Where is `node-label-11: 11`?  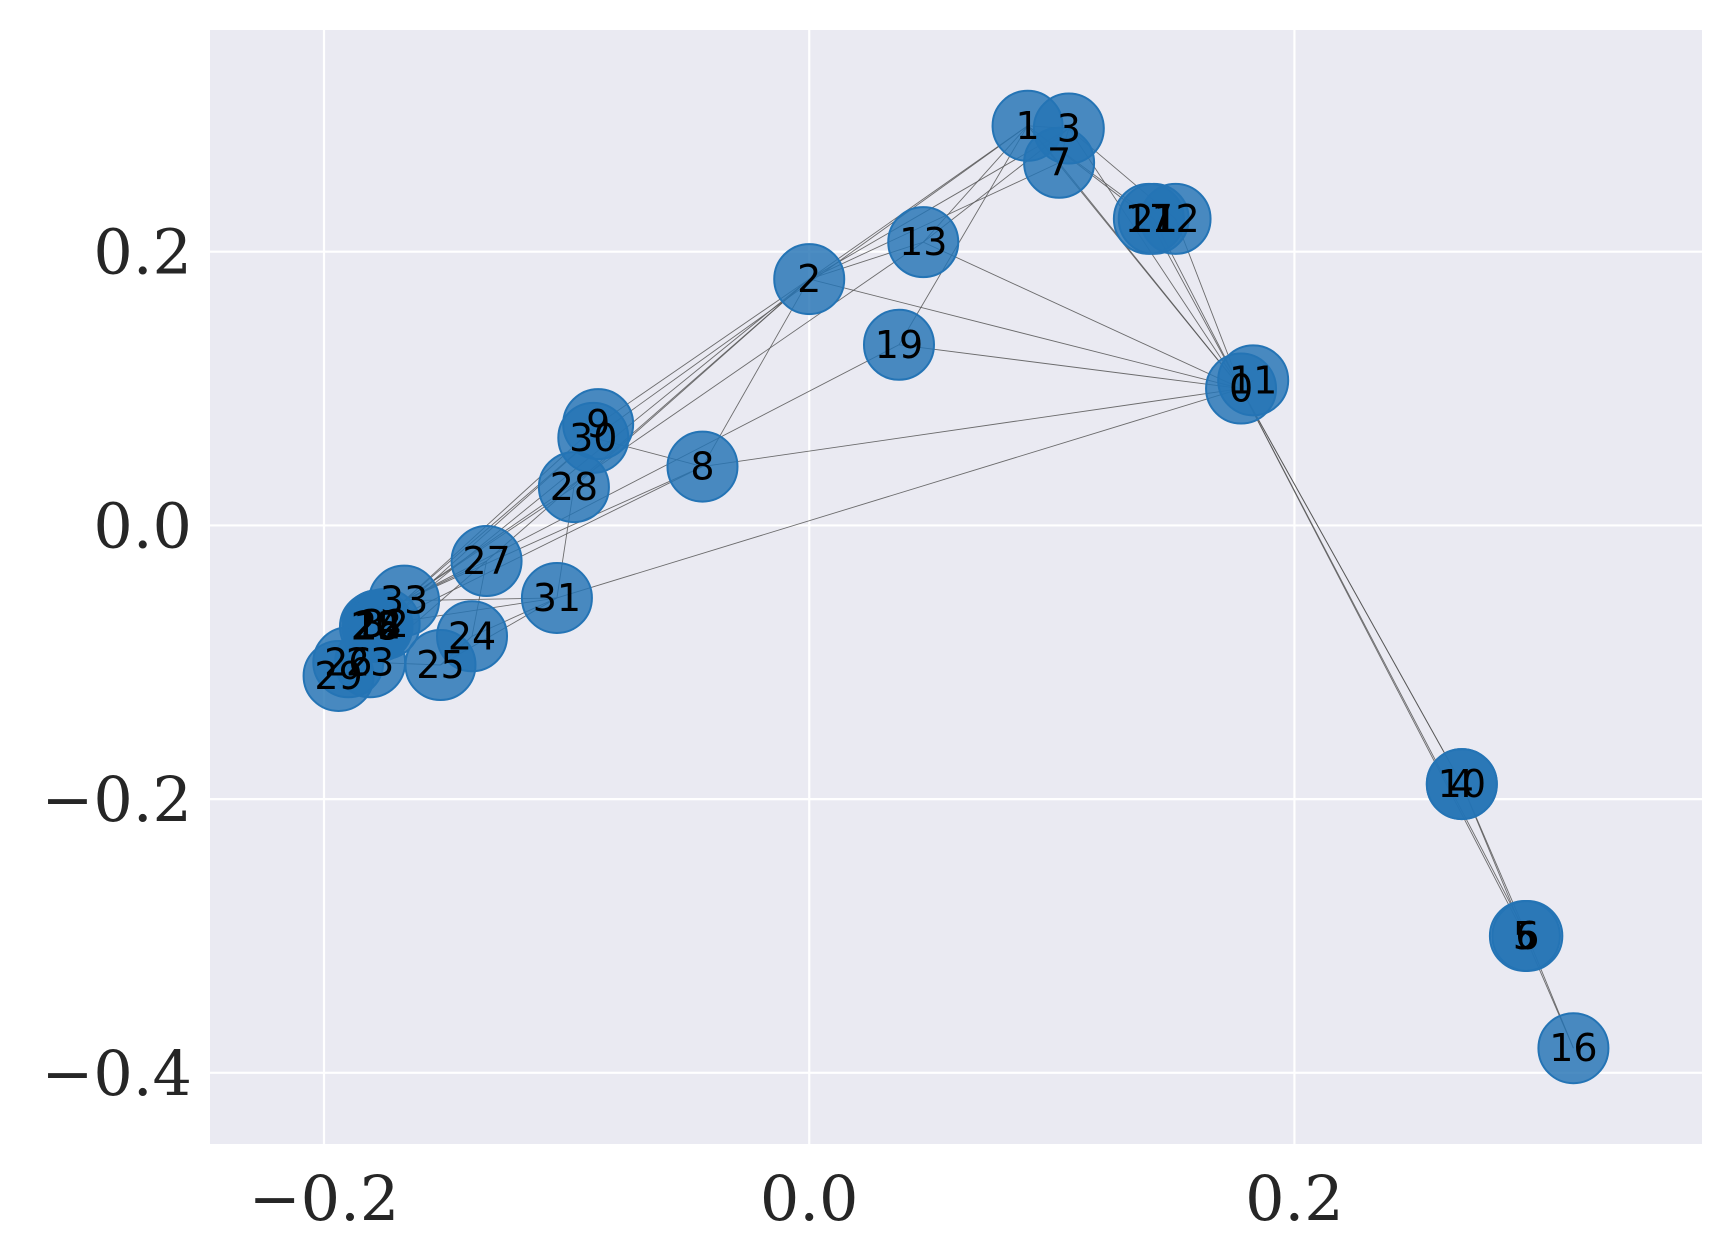
node-label-11: 11 is located at coordinates (1253, 380).